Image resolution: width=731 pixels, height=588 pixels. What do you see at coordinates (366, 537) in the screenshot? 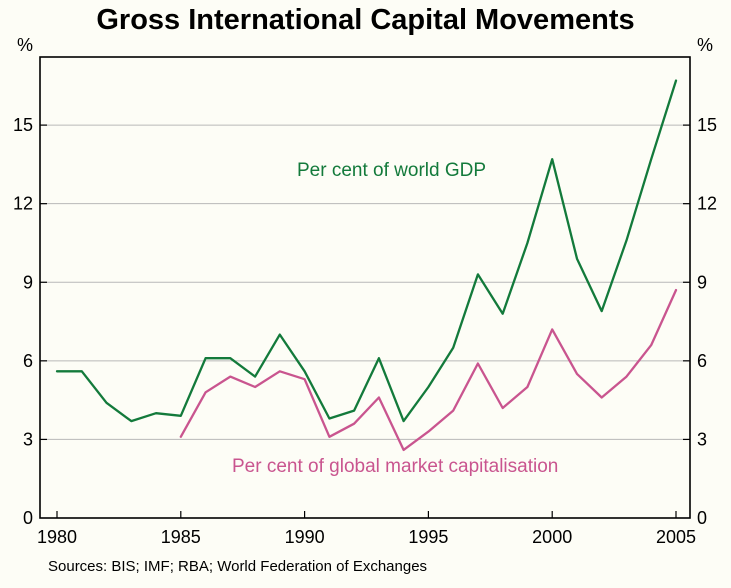
I see `x-axis-labels: 1980 1985 1990 1995 2000 2005` at bounding box center [366, 537].